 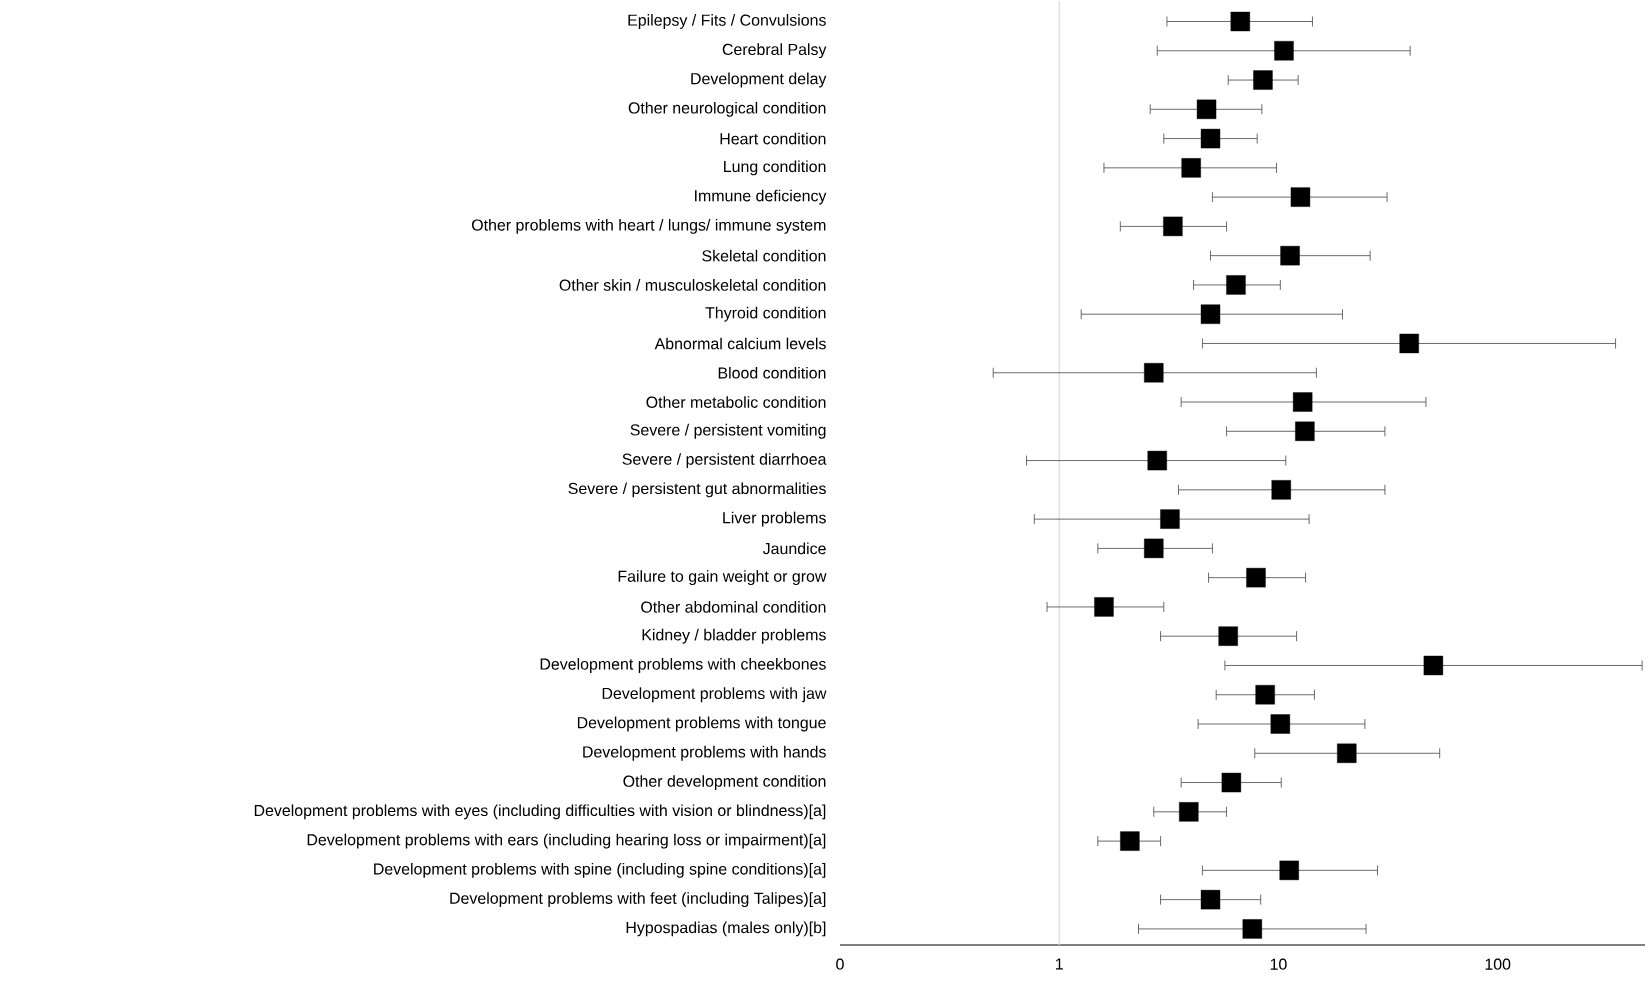 I want to click on y-tick-label: Other metabolic condition, so click(x=736, y=402).